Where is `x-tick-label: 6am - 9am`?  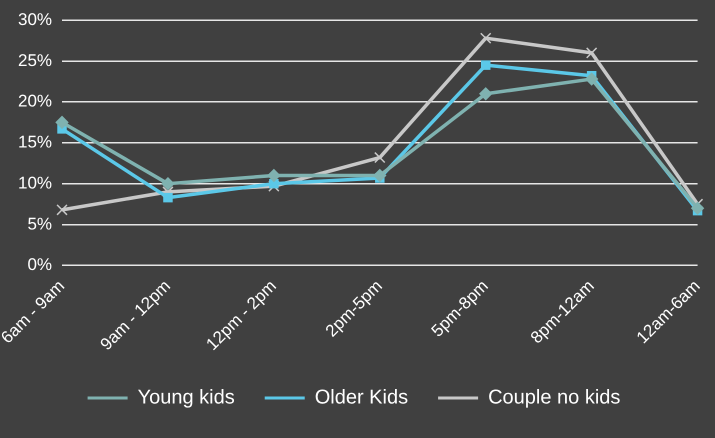
x-tick-label: 6am - 9am is located at coordinates (34, 312).